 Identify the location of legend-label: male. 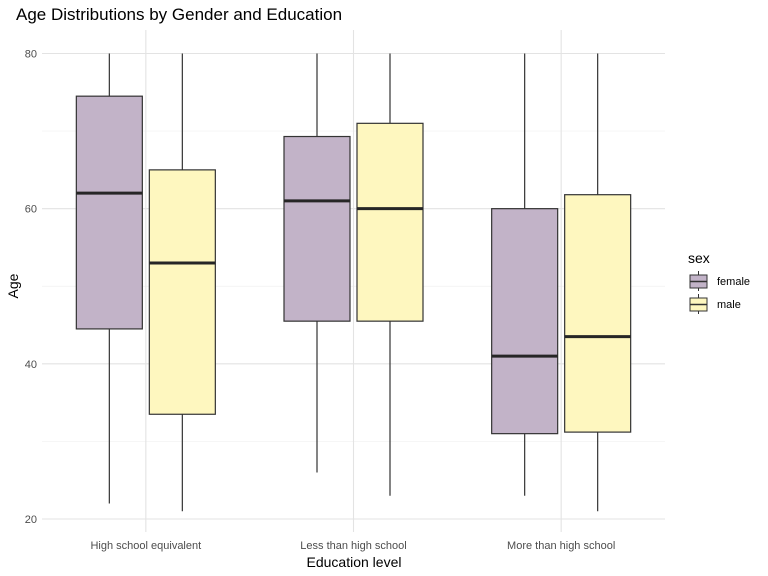
(729, 305).